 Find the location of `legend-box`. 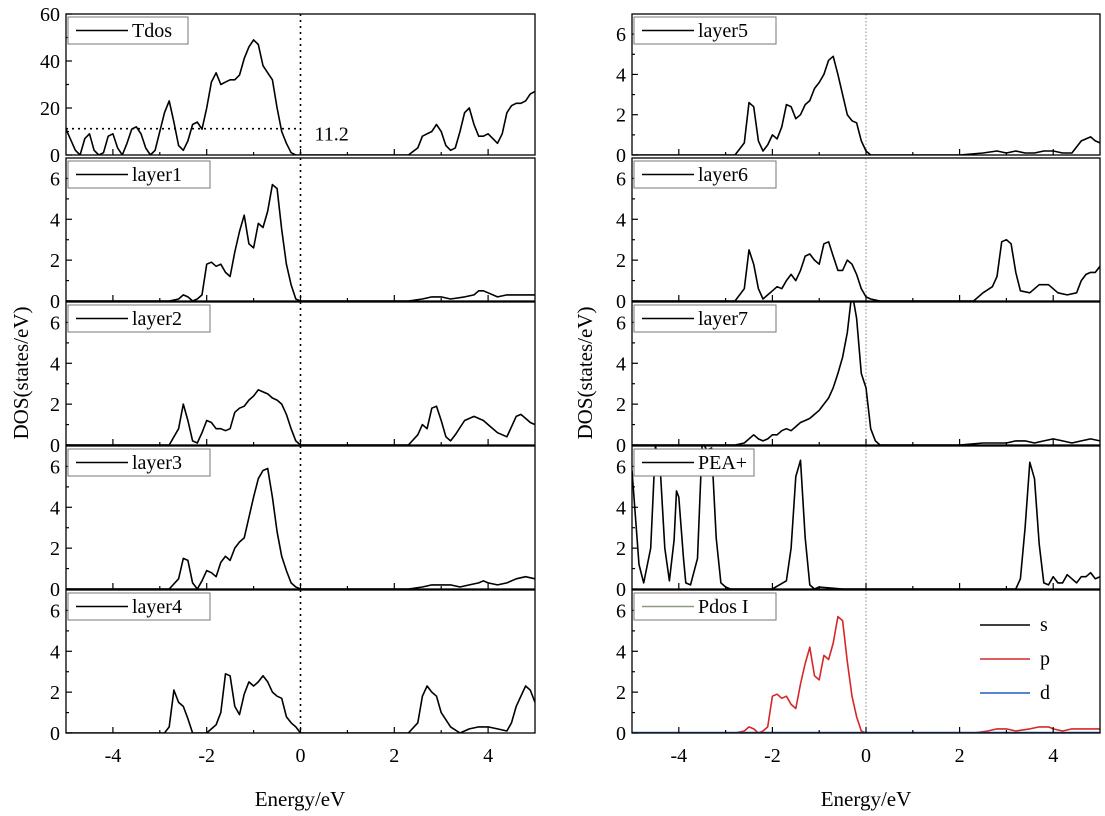

legend-box is located at coordinates (139, 174).